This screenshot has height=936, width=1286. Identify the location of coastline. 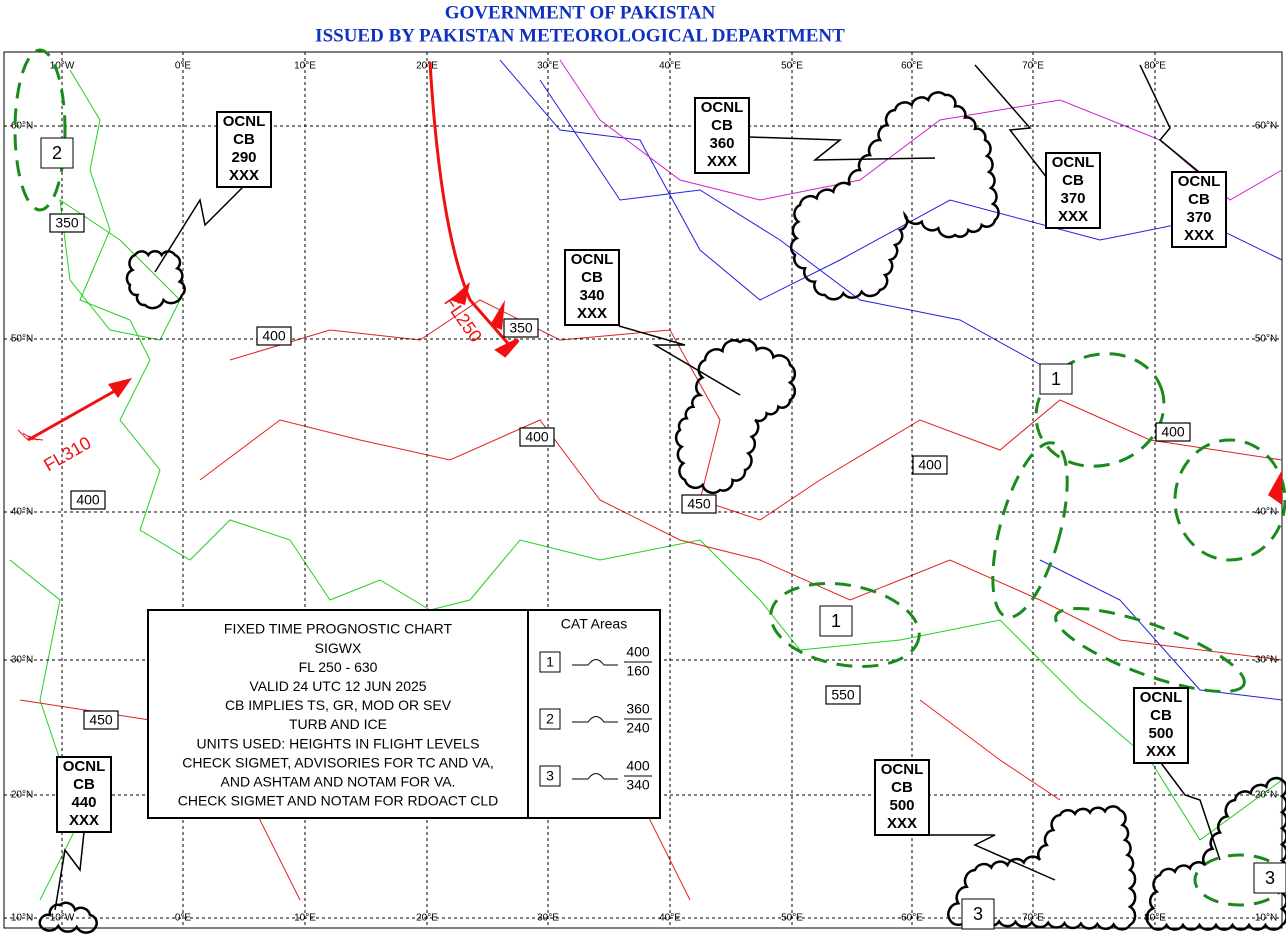
(45, 730).